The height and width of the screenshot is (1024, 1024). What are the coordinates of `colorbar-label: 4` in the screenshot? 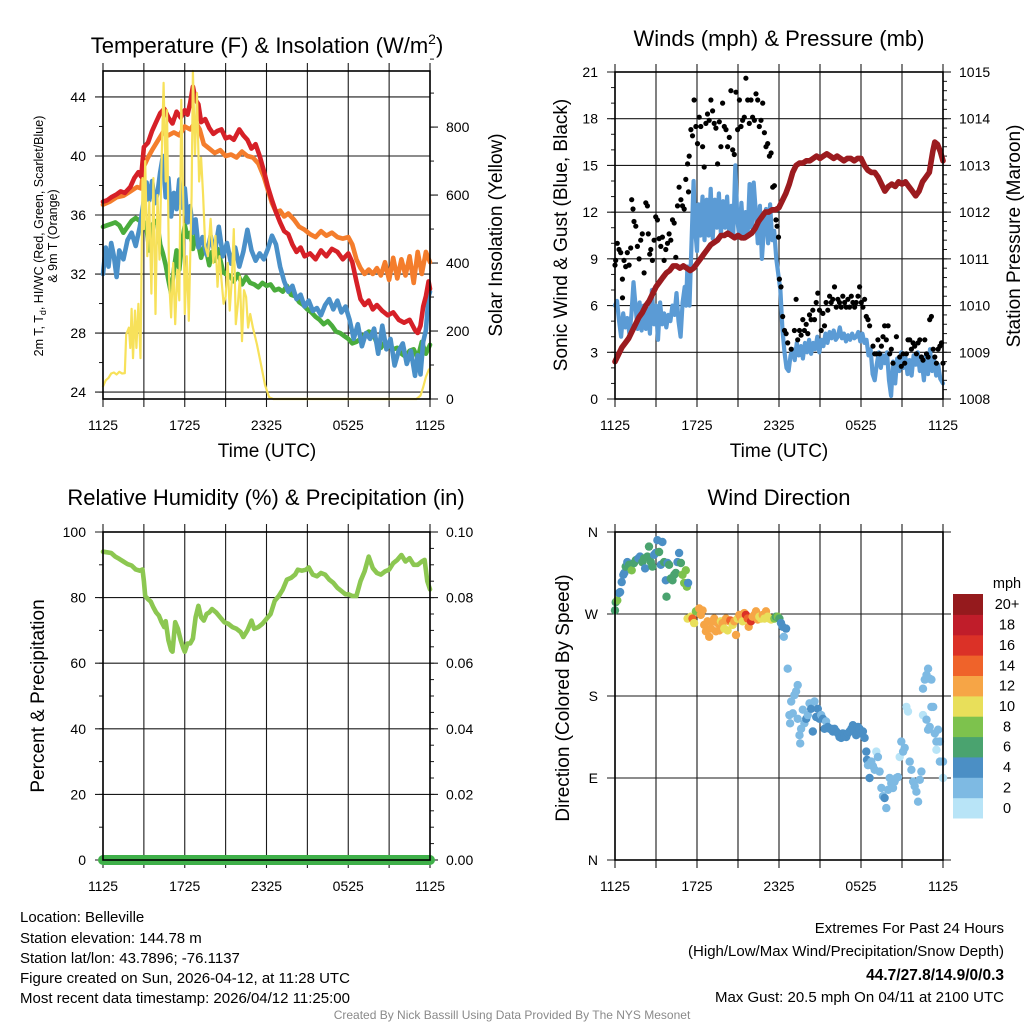 It's located at (1007, 768).